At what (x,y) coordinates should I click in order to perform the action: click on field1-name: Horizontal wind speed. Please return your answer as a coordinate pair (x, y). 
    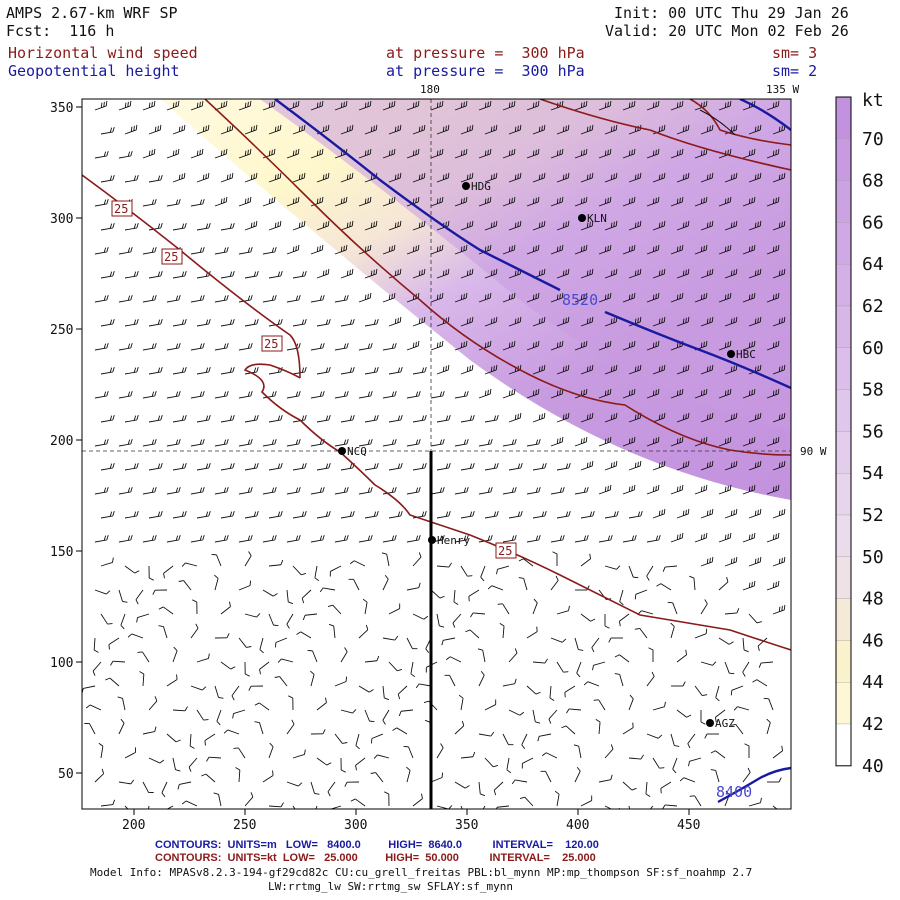
    Looking at the image, I should click on (103, 53).